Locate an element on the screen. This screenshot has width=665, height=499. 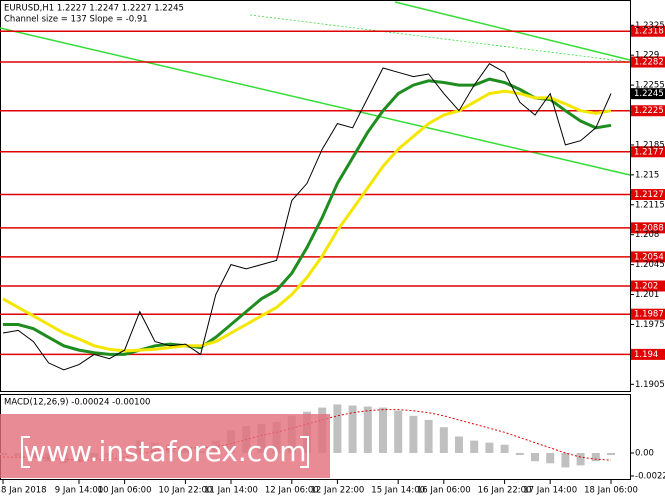
chart-title: EURUSD,H1 1.2227 1.2247 1.2227 1.2245 is located at coordinates (94, 9).